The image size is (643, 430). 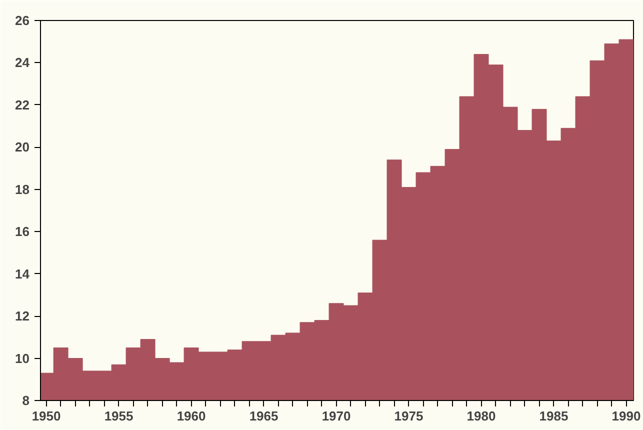 What do you see at coordinates (481, 416) in the screenshot?
I see `x-tick-label: 1980` at bounding box center [481, 416].